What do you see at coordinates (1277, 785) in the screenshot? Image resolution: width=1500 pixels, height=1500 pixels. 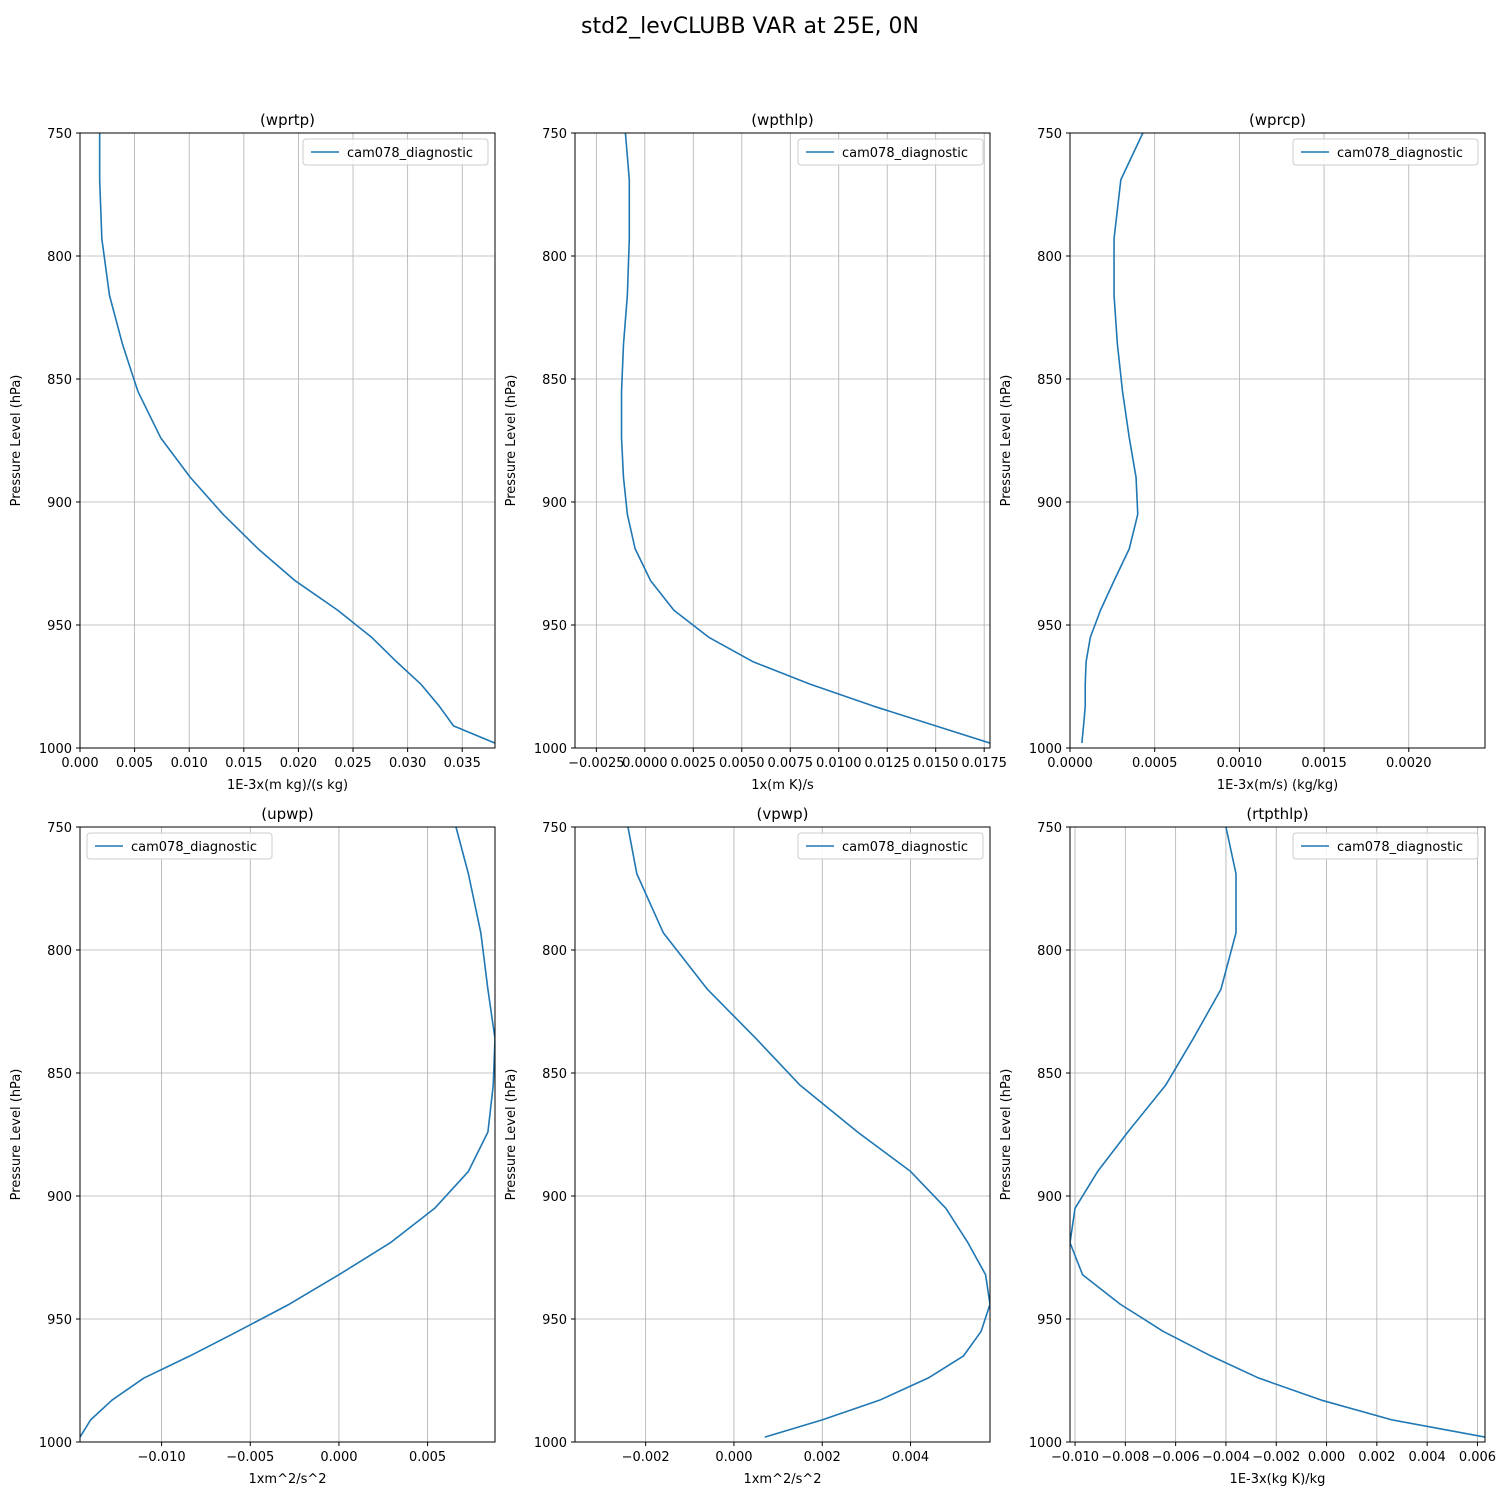 I see `x-axis-label: 1E-3x(m/s) (kg/kg)` at bounding box center [1277, 785].